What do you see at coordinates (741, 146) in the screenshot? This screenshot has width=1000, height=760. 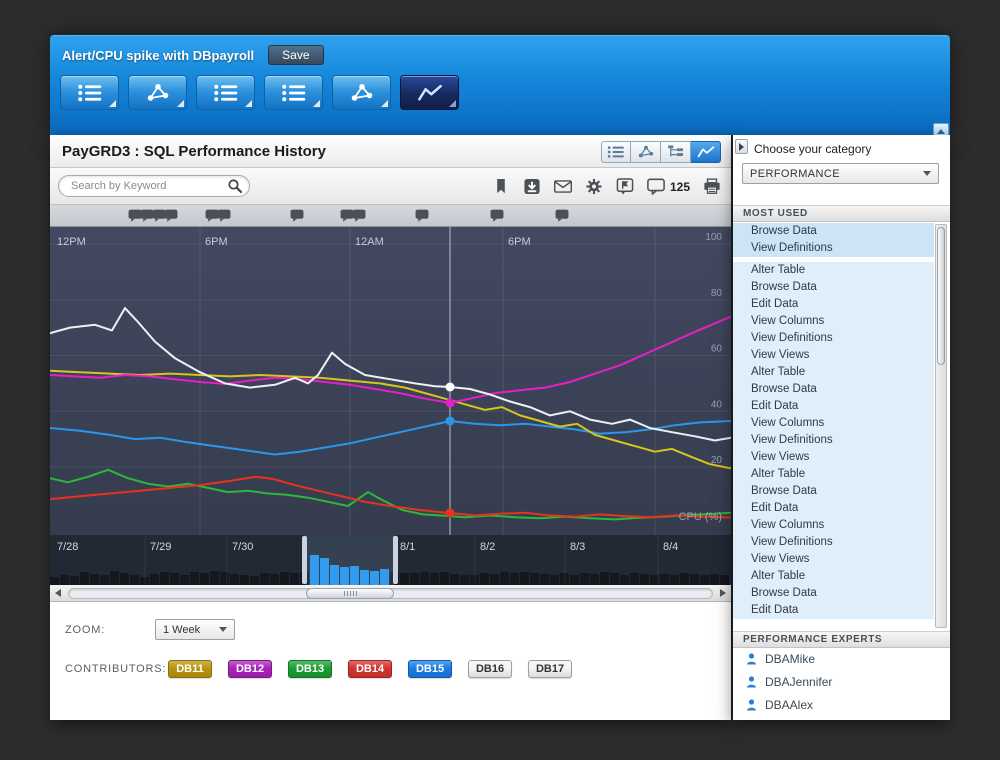 I see `collapse-sidebar-button` at bounding box center [741, 146].